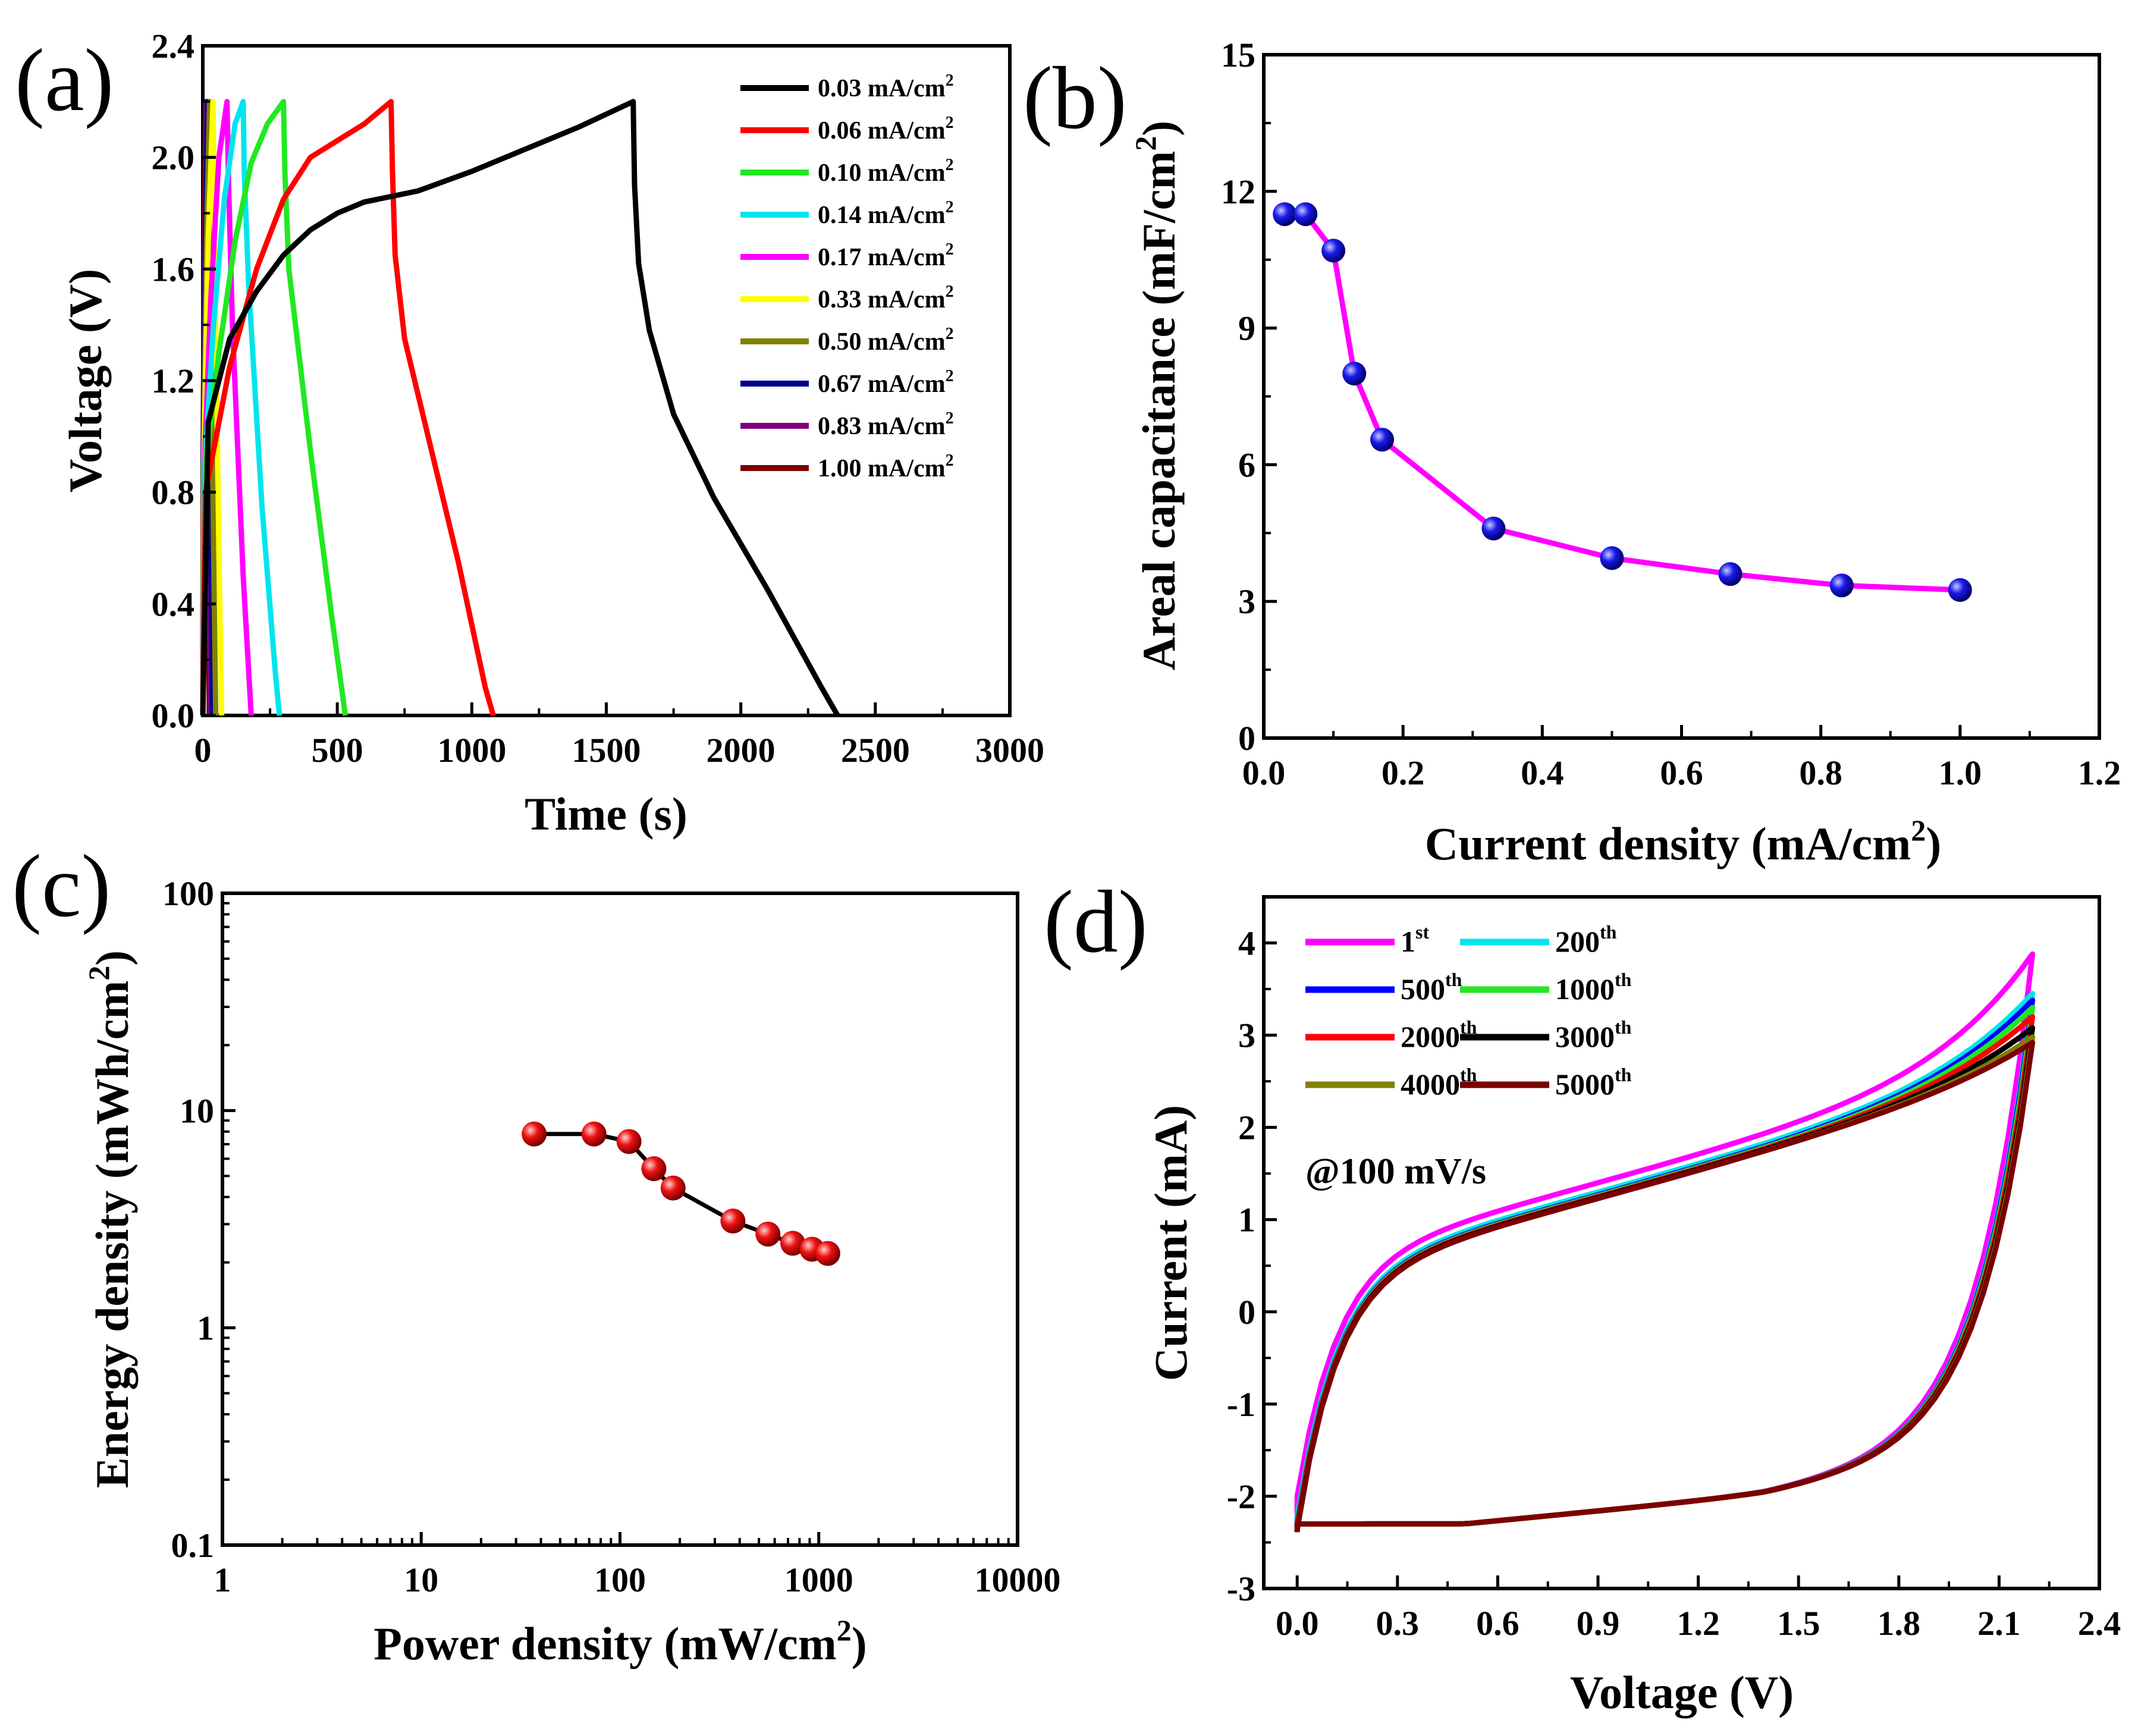 This screenshot has width=2138, height=1736. What do you see at coordinates (1238, 191) in the screenshot?
I see `panel-b-ytick-label: 12` at bounding box center [1238, 191].